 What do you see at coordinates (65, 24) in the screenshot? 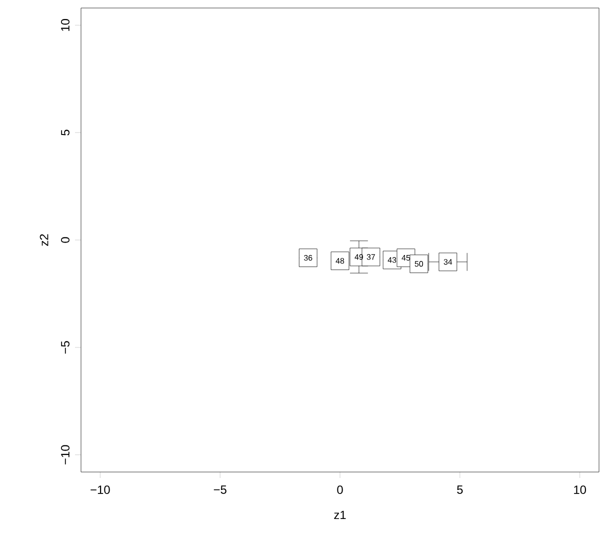
I see `y-tick-label: 10` at bounding box center [65, 24].